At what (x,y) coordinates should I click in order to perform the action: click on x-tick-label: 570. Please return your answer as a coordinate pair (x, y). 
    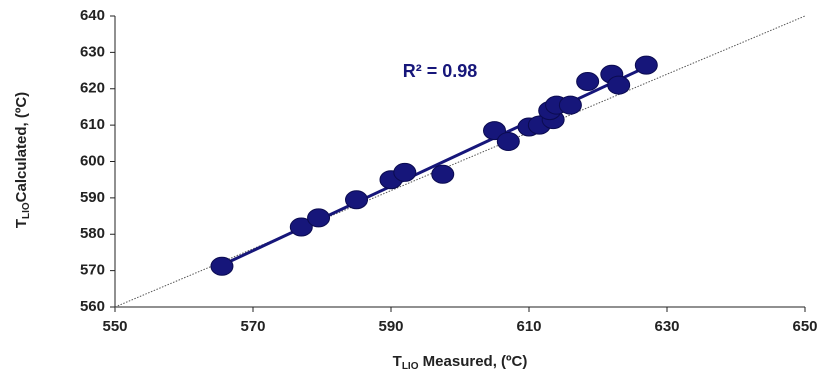
    Looking at the image, I should click on (252, 326).